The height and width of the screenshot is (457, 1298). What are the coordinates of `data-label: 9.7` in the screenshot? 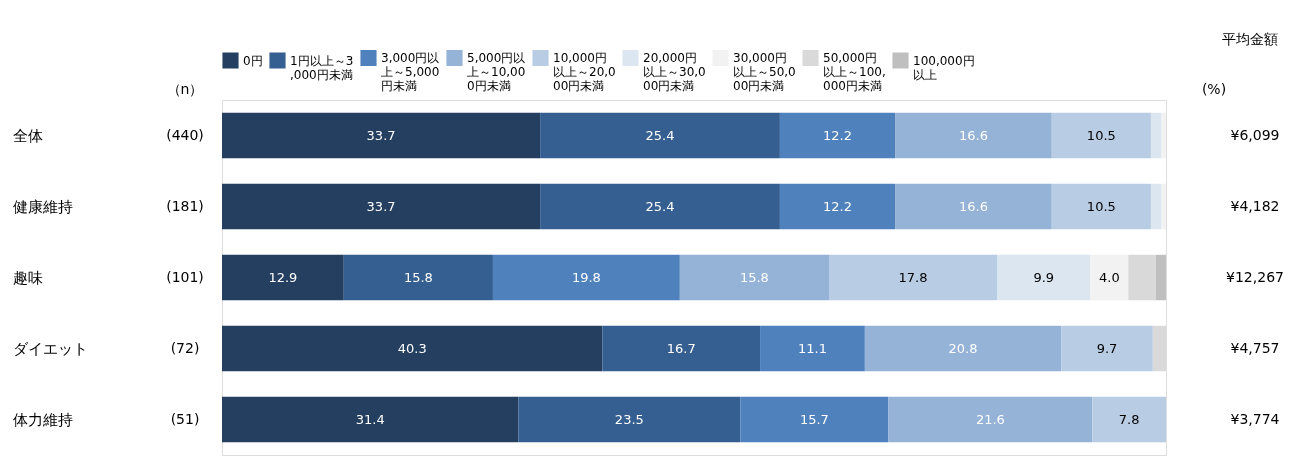 It's located at (1107, 348).